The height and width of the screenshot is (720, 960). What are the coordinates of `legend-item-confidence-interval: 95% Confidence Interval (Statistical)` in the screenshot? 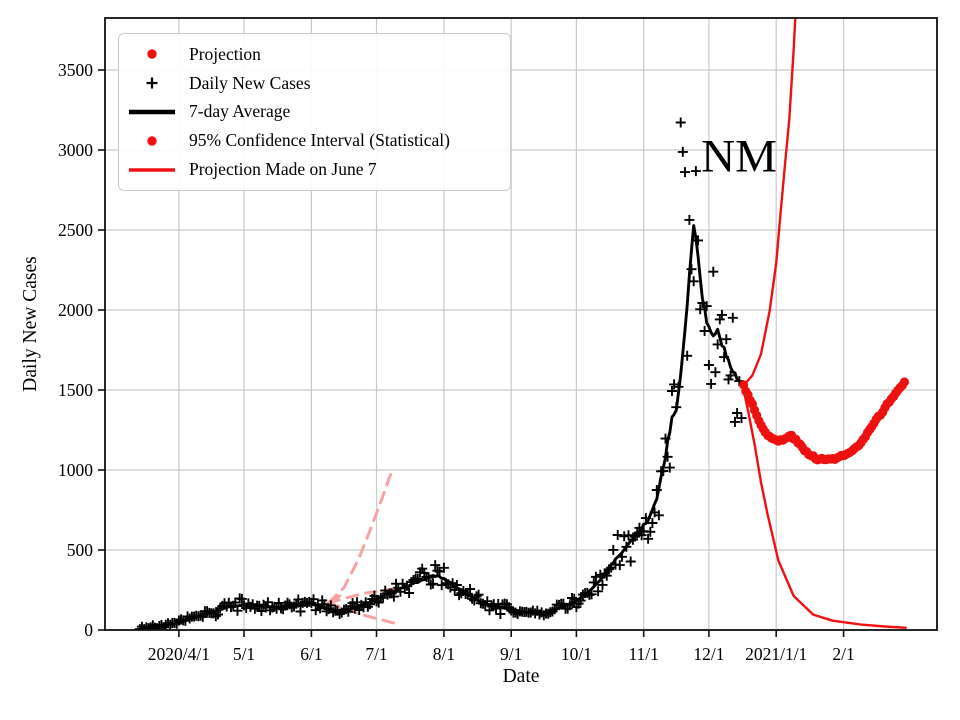 It's located at (314, 140).